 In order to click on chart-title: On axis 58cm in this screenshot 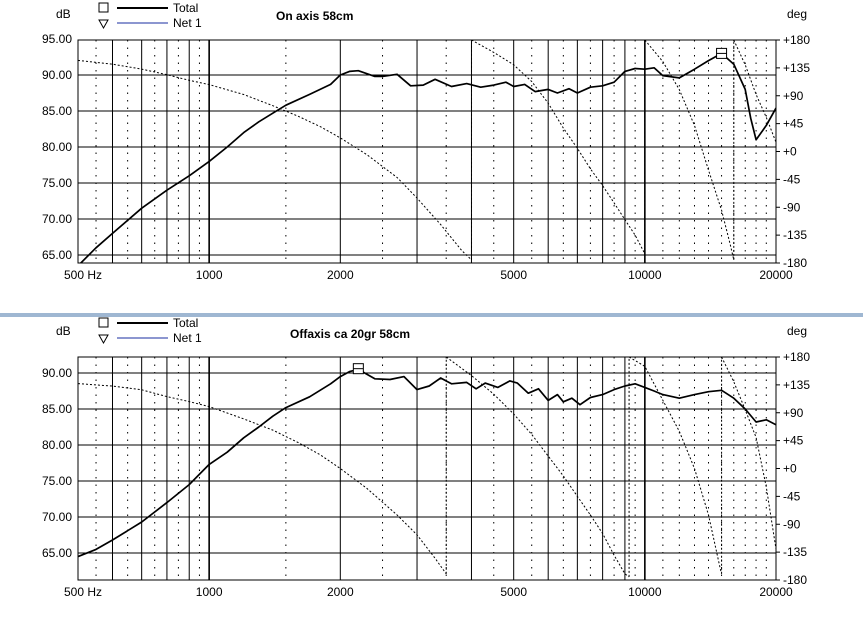, I will do `click(314, 16)`.